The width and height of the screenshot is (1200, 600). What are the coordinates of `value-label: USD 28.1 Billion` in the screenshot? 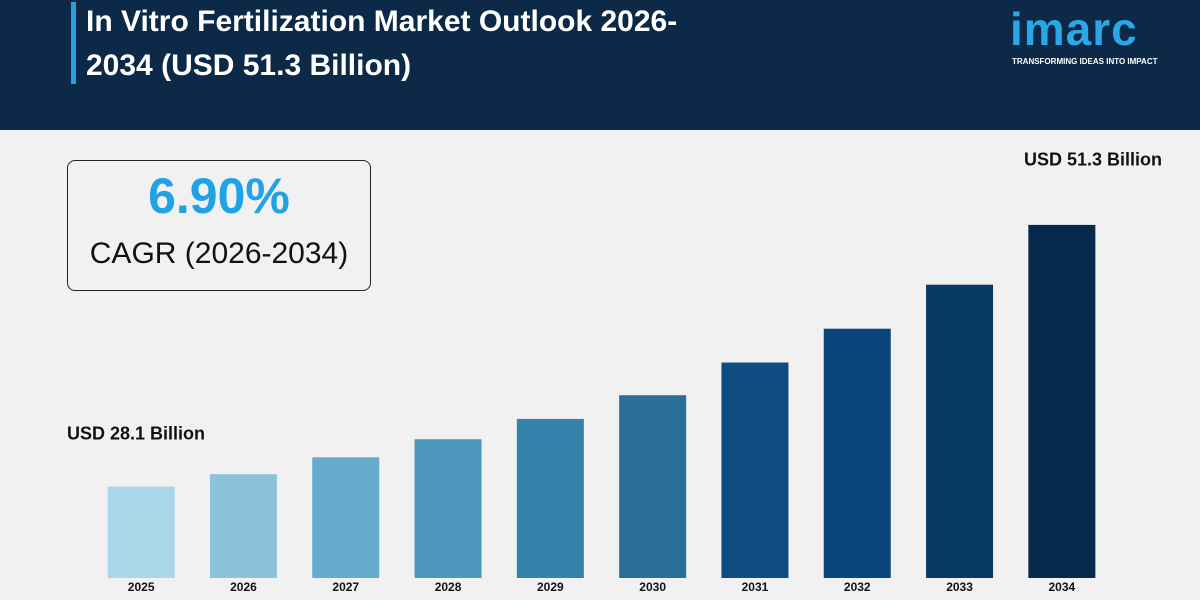 It's located at (136, 433).